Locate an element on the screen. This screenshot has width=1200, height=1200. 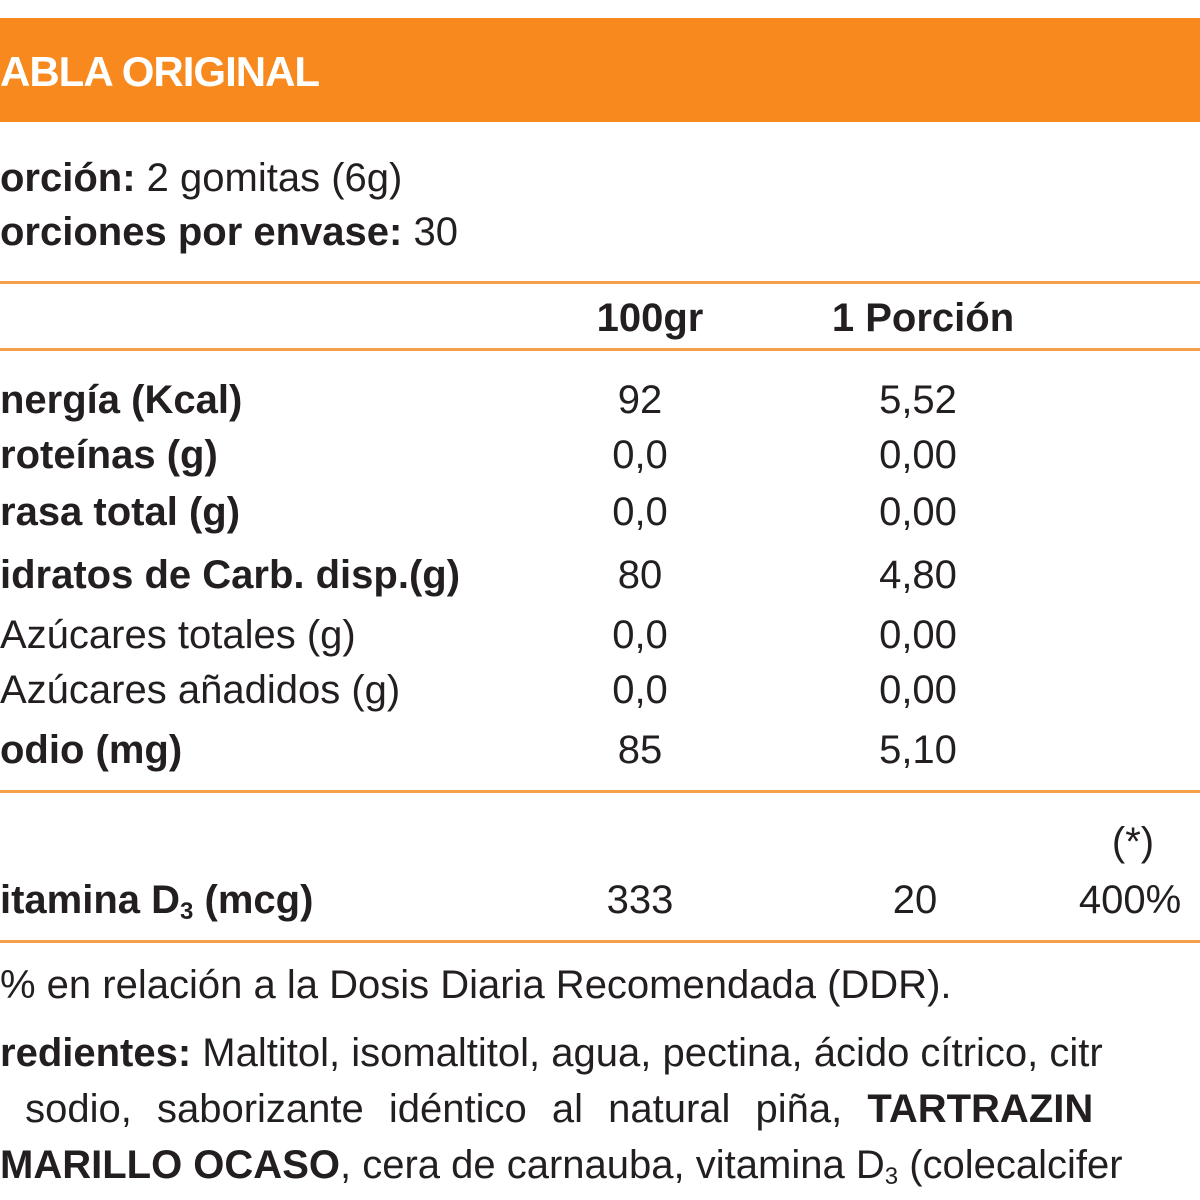
ingredients-text: 3 is located at coordinates (891, 1176).